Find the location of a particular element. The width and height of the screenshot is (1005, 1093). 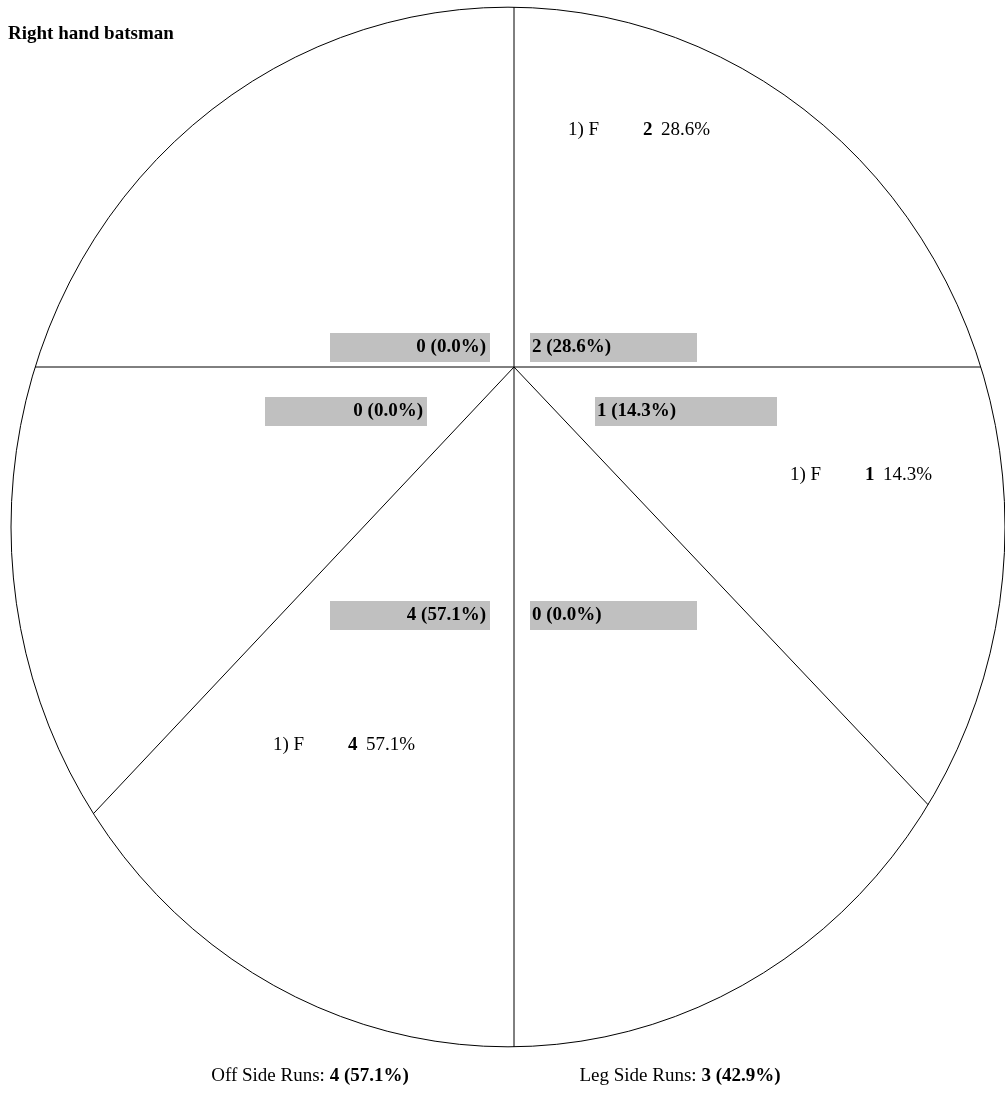

text: 4 (57.1%) is located at coordinates (446, 613).